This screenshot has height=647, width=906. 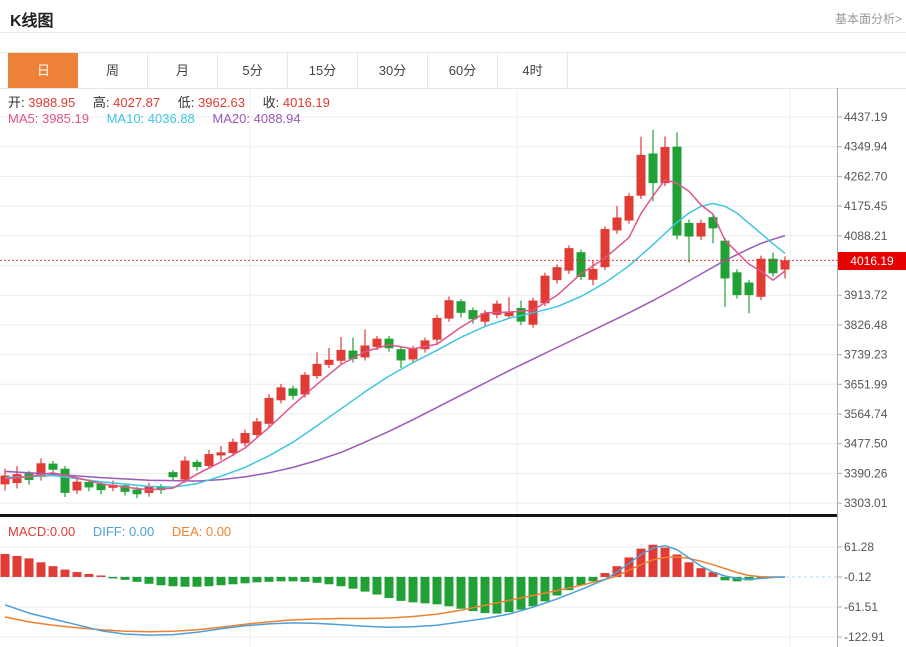 I want to click on svg-text: -0.12, so click(x=858, y=577).